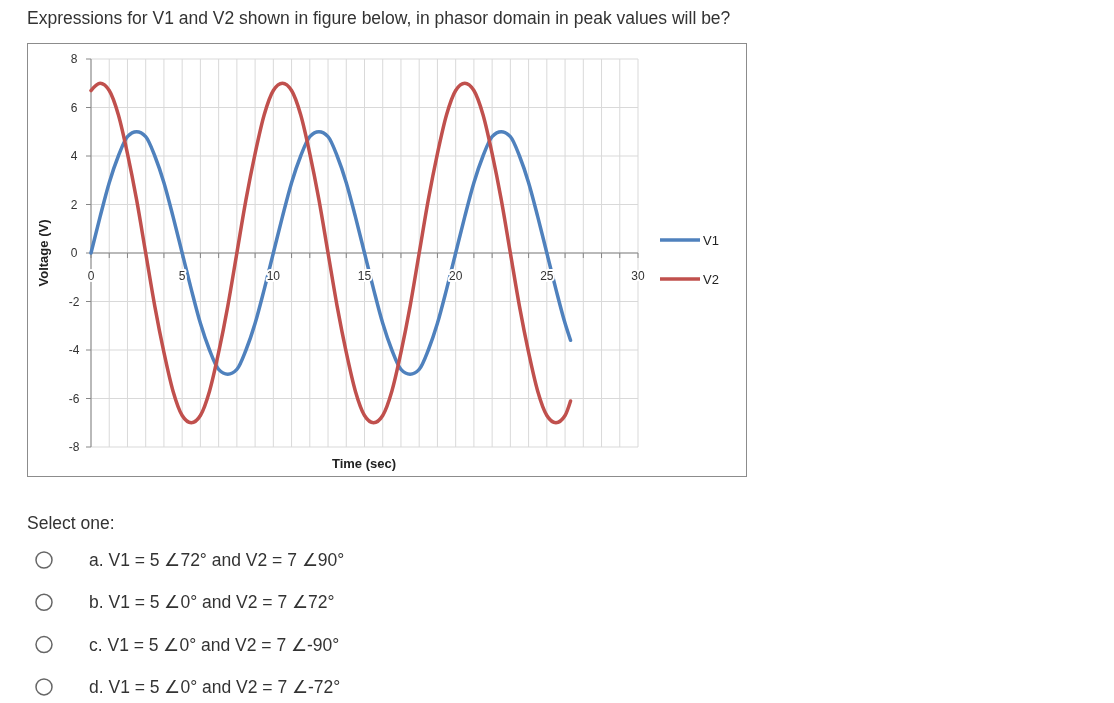 This screenshot has height=703, width=1114. What do you see at coordinates (711, 240) in the screenshot?
I see `legend-label: V1` at bounding box center [711, 240].